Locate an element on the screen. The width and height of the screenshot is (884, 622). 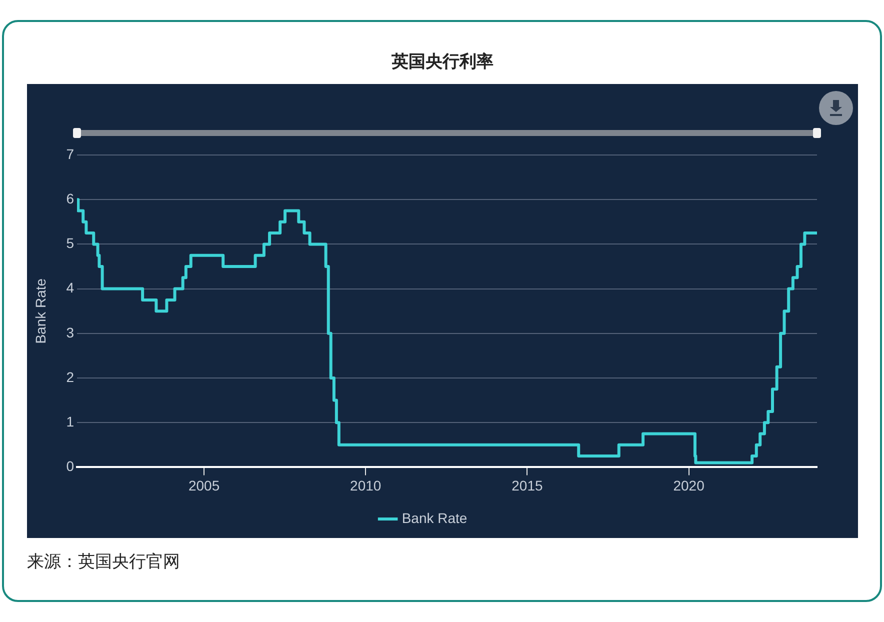
x-tick-label: 2015 is located at coordinates (527, 485).